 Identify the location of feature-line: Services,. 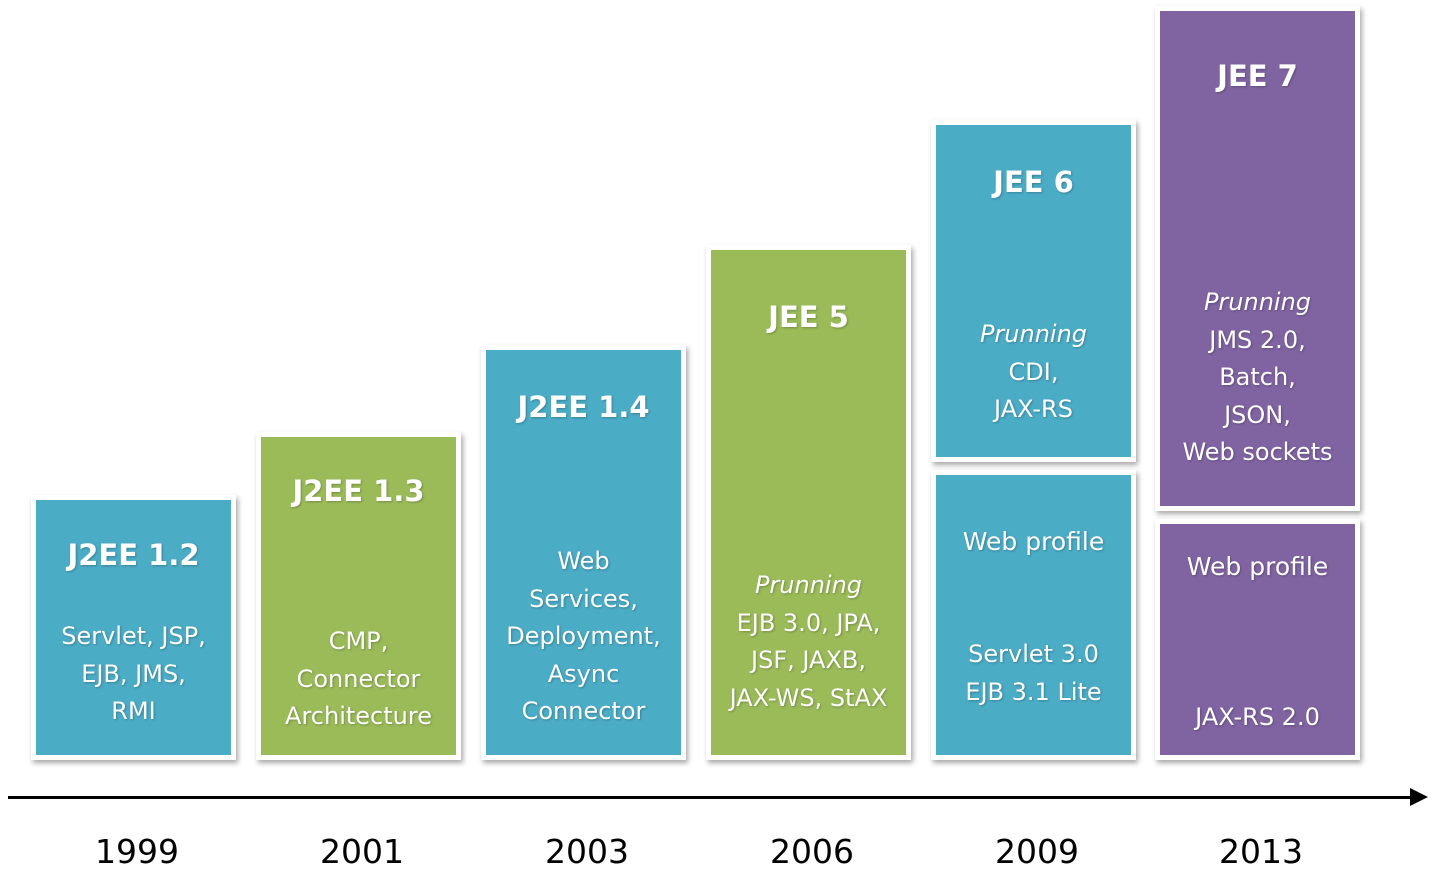
(583, 598).